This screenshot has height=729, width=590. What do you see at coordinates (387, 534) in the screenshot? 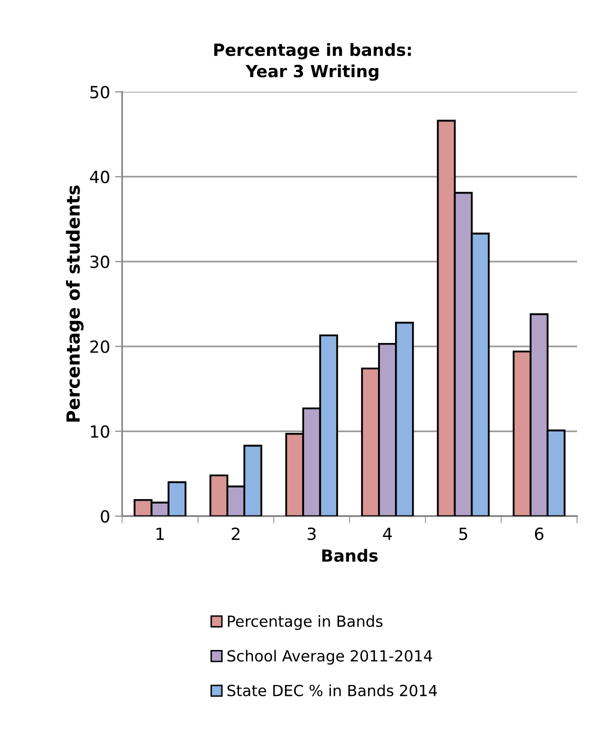
I see `x-tick-label: 4` at bounding box center [387, 534].